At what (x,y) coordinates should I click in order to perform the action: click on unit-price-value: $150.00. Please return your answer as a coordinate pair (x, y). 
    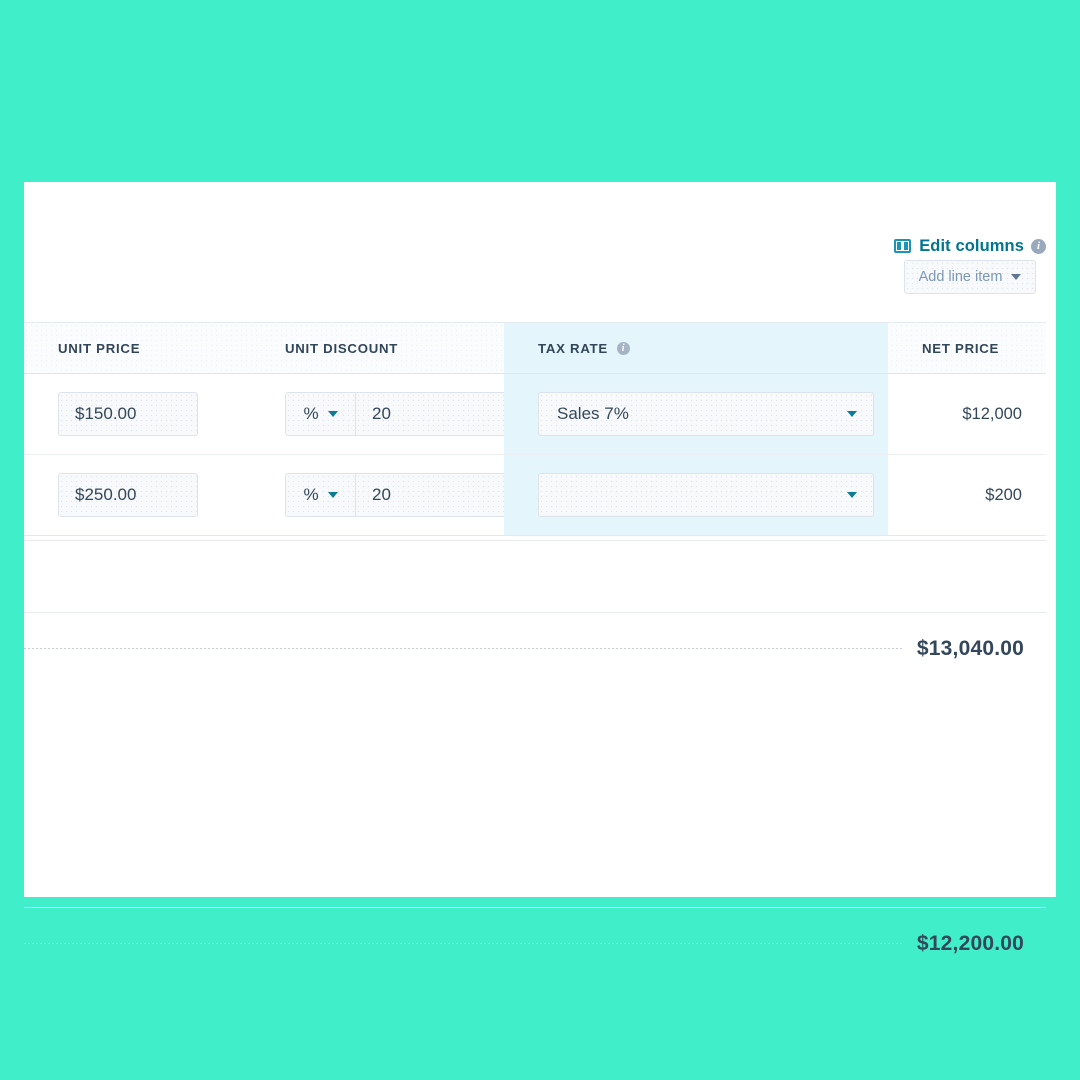
    Looking at the image, I should click on (106, 413).